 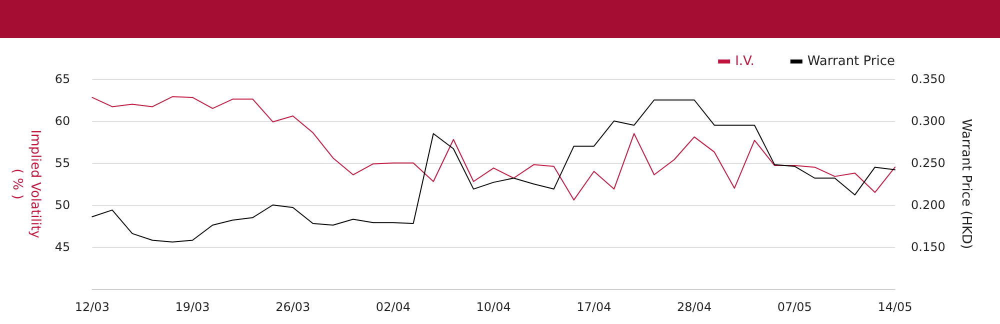 What do you see at coordinates (966, 184) in the screenshot?
I see `y2-axis-title: Warrant Price (HKD)` at bounding box center [966, 184].